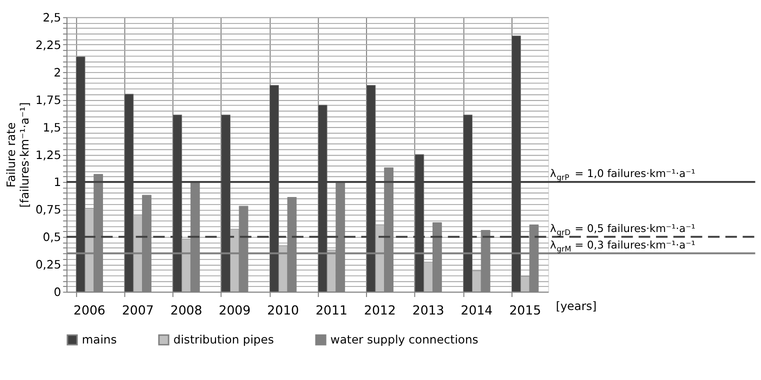 Image resolution: width=761 pixels, height=380 pixels. I want to click on y-tick-label: 1,75, so click(48, 99).